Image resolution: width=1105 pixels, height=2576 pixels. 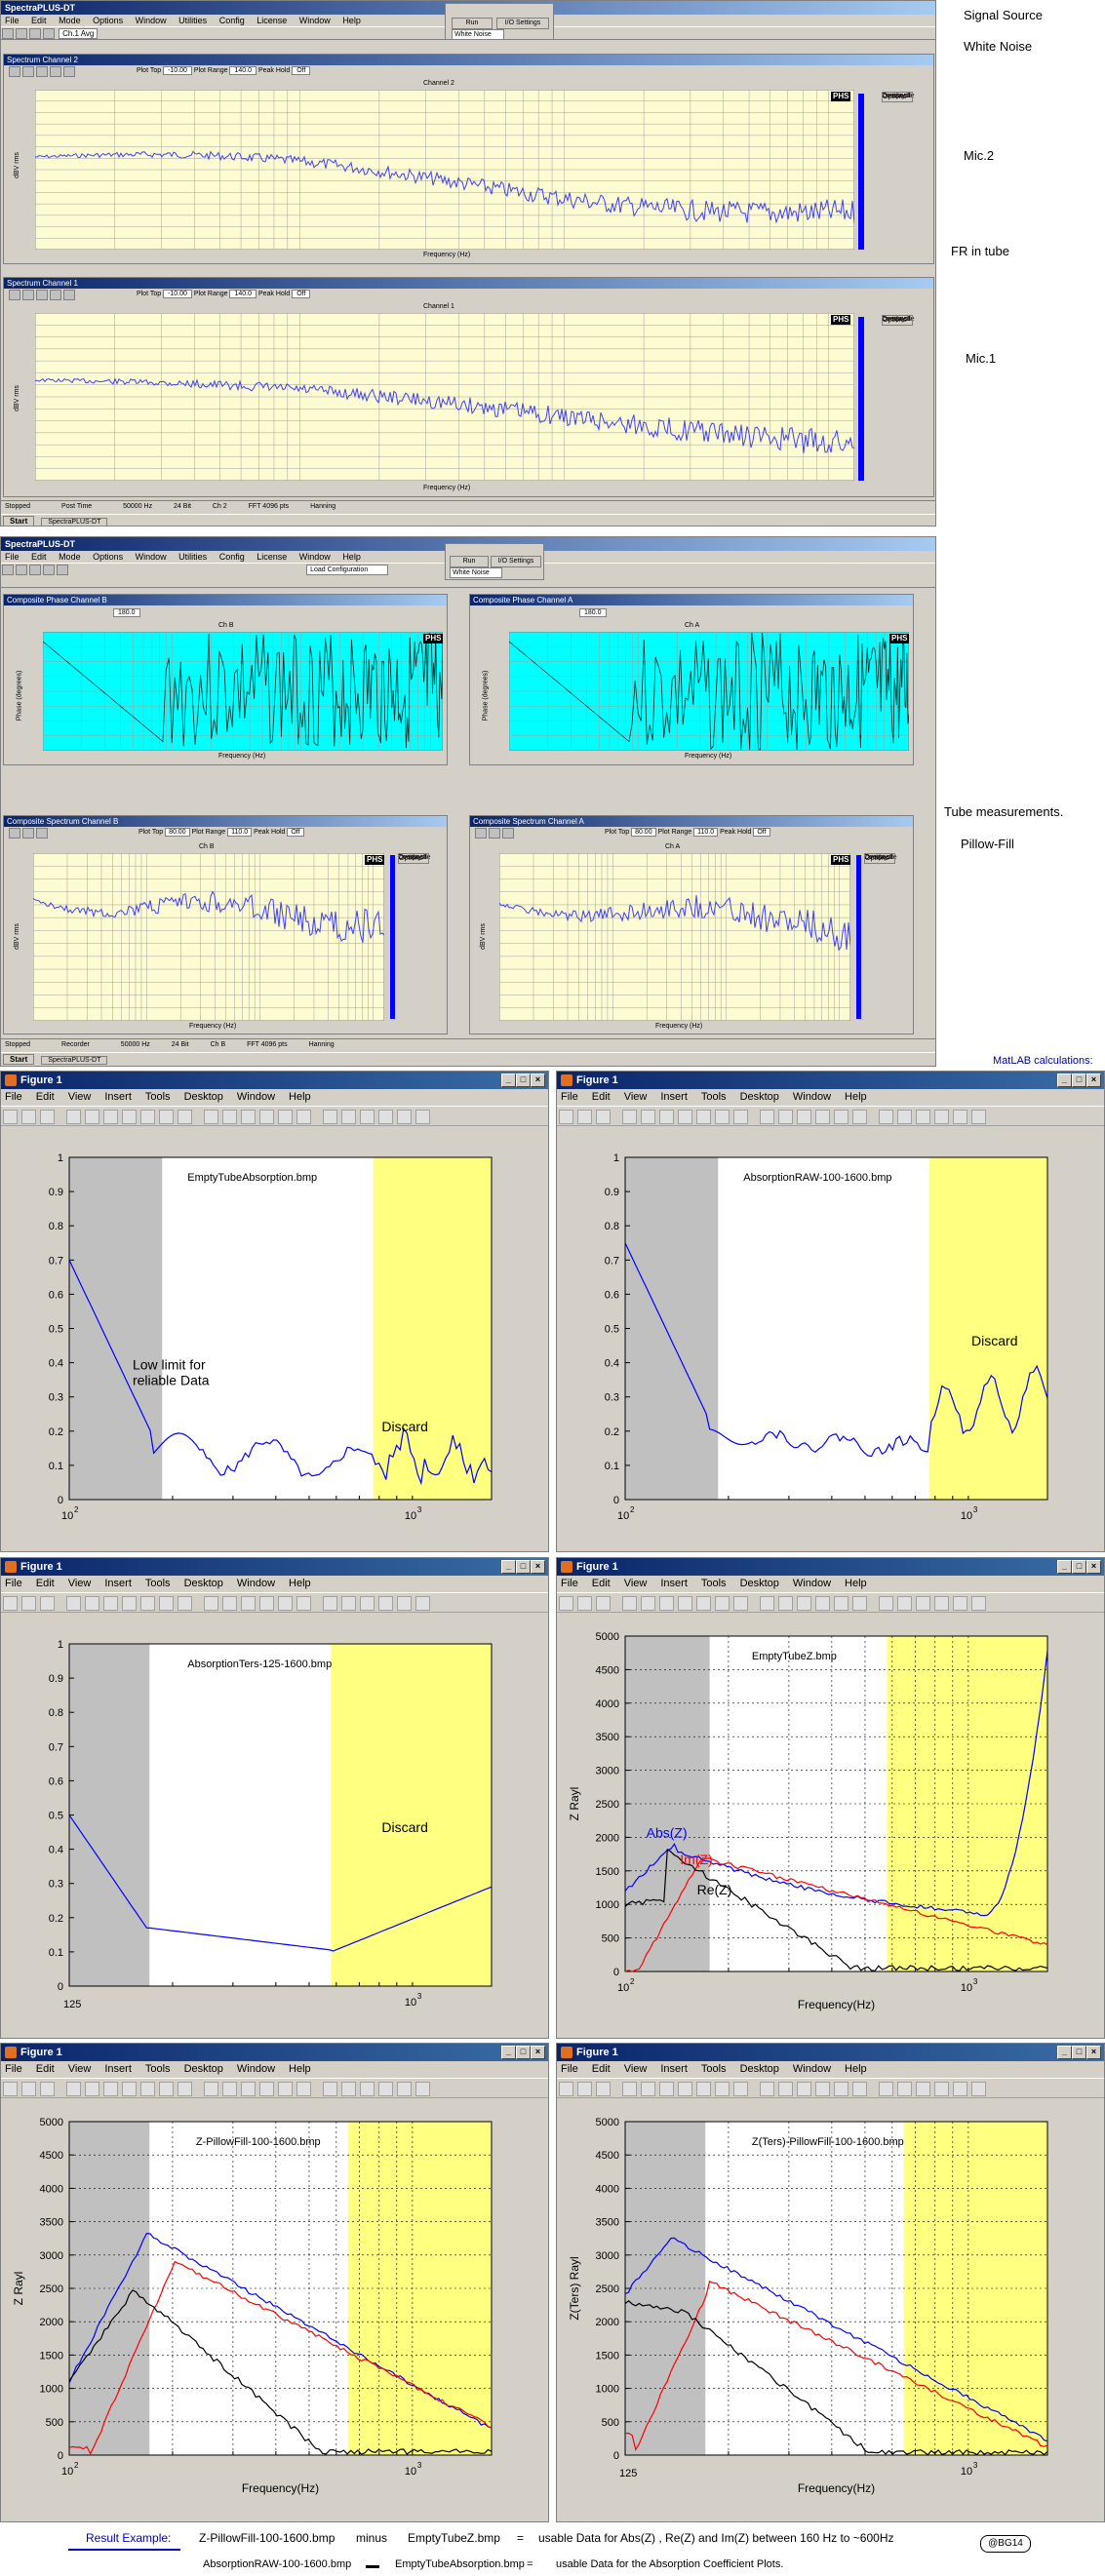 What do you see at coordinates (231, 557) in the screenshot?
I see `menu-config: Config` at bounding box center [231, 557].